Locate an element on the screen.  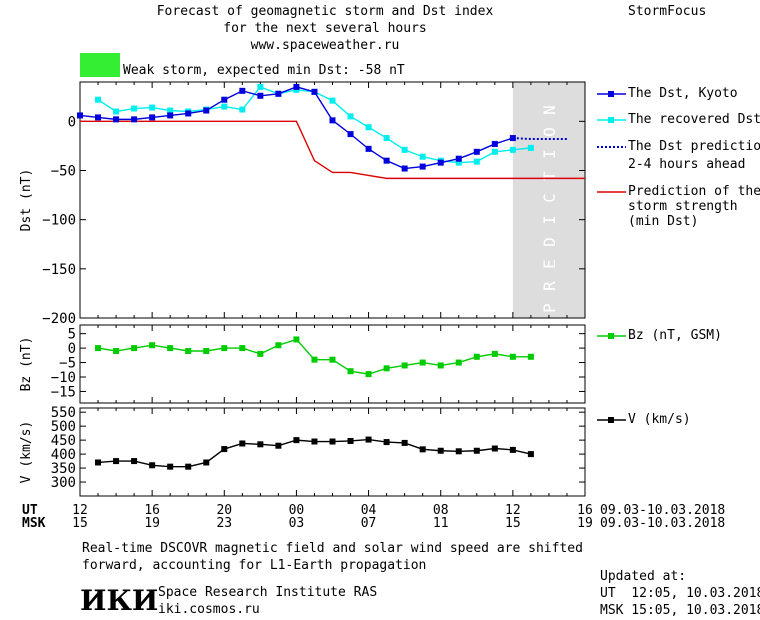
legend-recovered-label: The recovered Dst is located at coordinates (694, 119).